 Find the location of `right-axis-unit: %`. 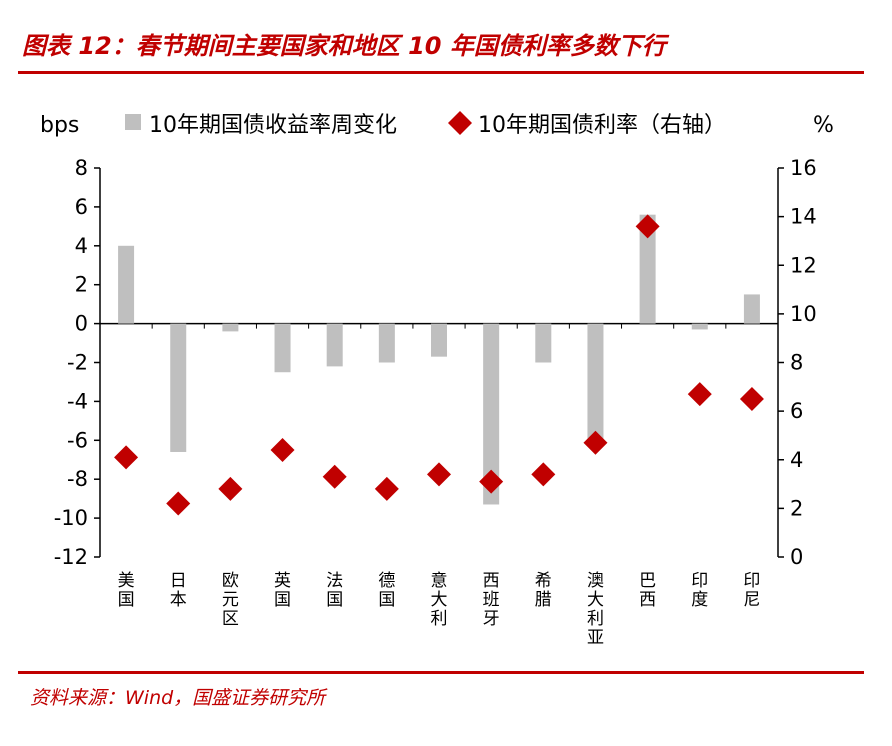

right-axis-unit: % is located at coordinates (823, 125).